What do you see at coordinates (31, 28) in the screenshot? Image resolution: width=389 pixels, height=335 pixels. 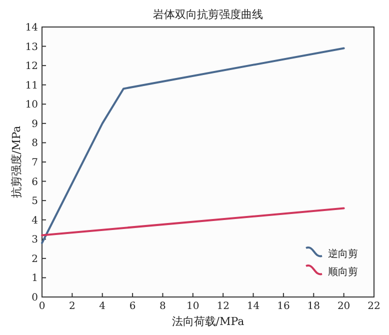 I see `y-tick-label: 14` at bounding box center [31, 28].